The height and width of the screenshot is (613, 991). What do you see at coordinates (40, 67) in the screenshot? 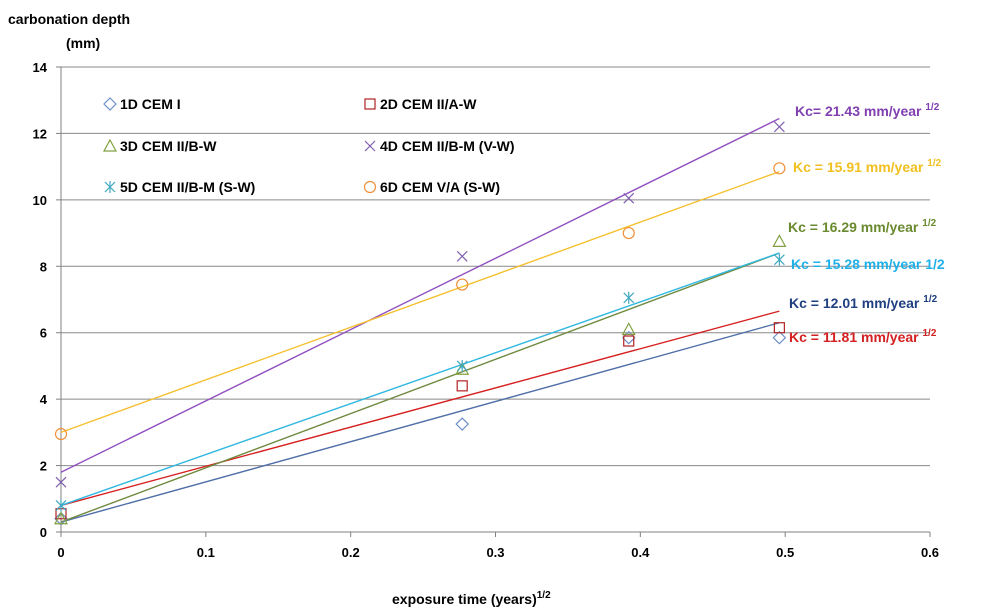
I see `y-tick-label-7: 14` at bounding box center [40, 67].